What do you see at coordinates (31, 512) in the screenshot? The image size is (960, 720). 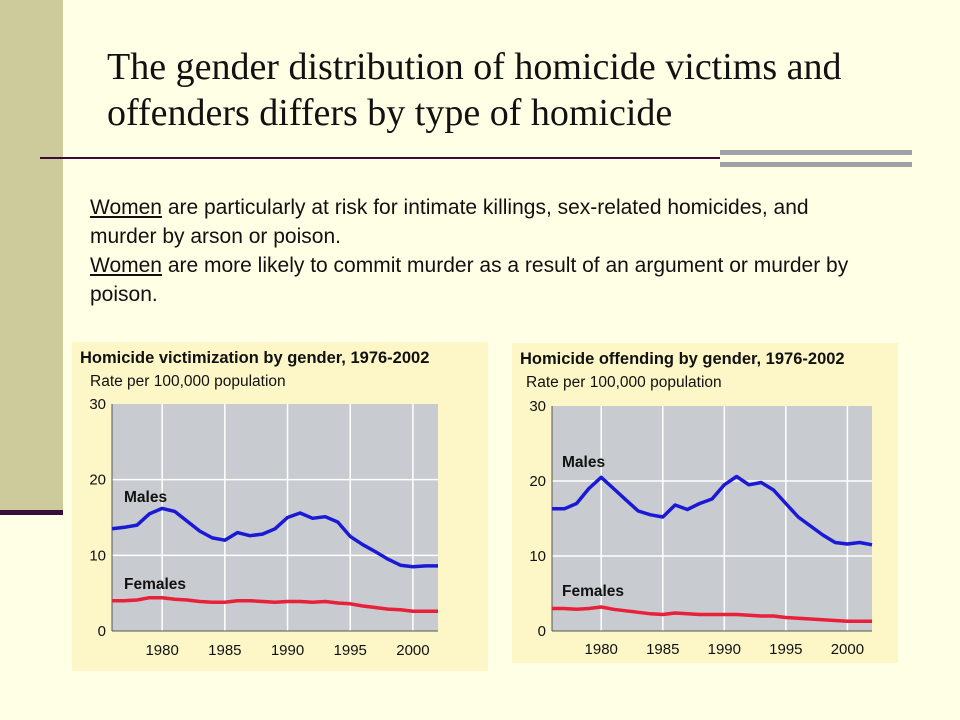 I see `side-accent-underline` at bounding box center [31, 512].